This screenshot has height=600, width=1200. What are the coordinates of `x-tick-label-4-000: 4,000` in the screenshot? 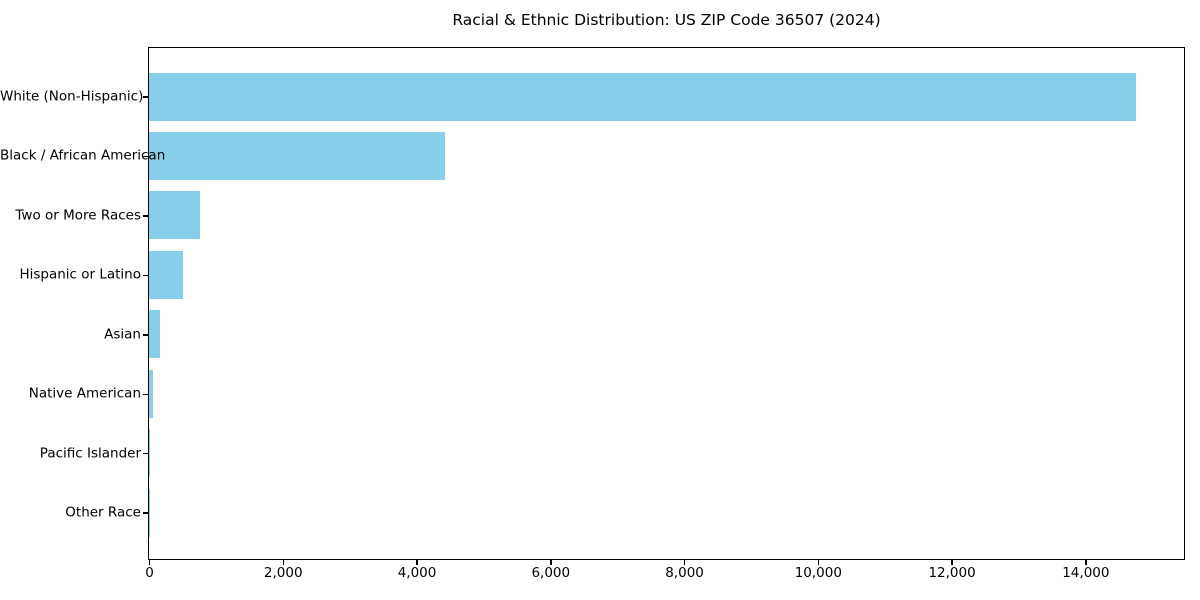 It's located at (417, 573).